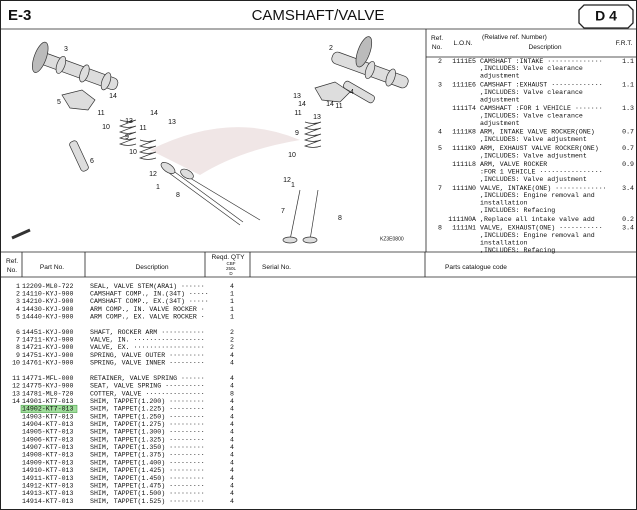 The height and width of the screenshot is (510, 637). I want to click on callout: 10, so click(106, 127).